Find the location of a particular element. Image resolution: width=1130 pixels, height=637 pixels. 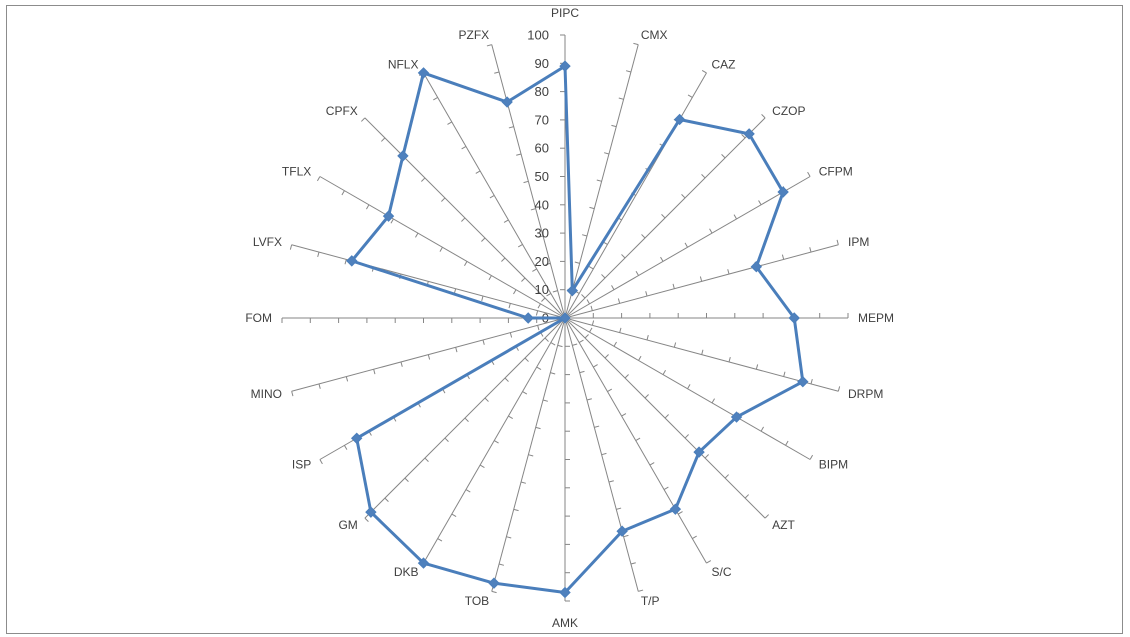

data-point-cfpm is located at coordinates (783, 192).